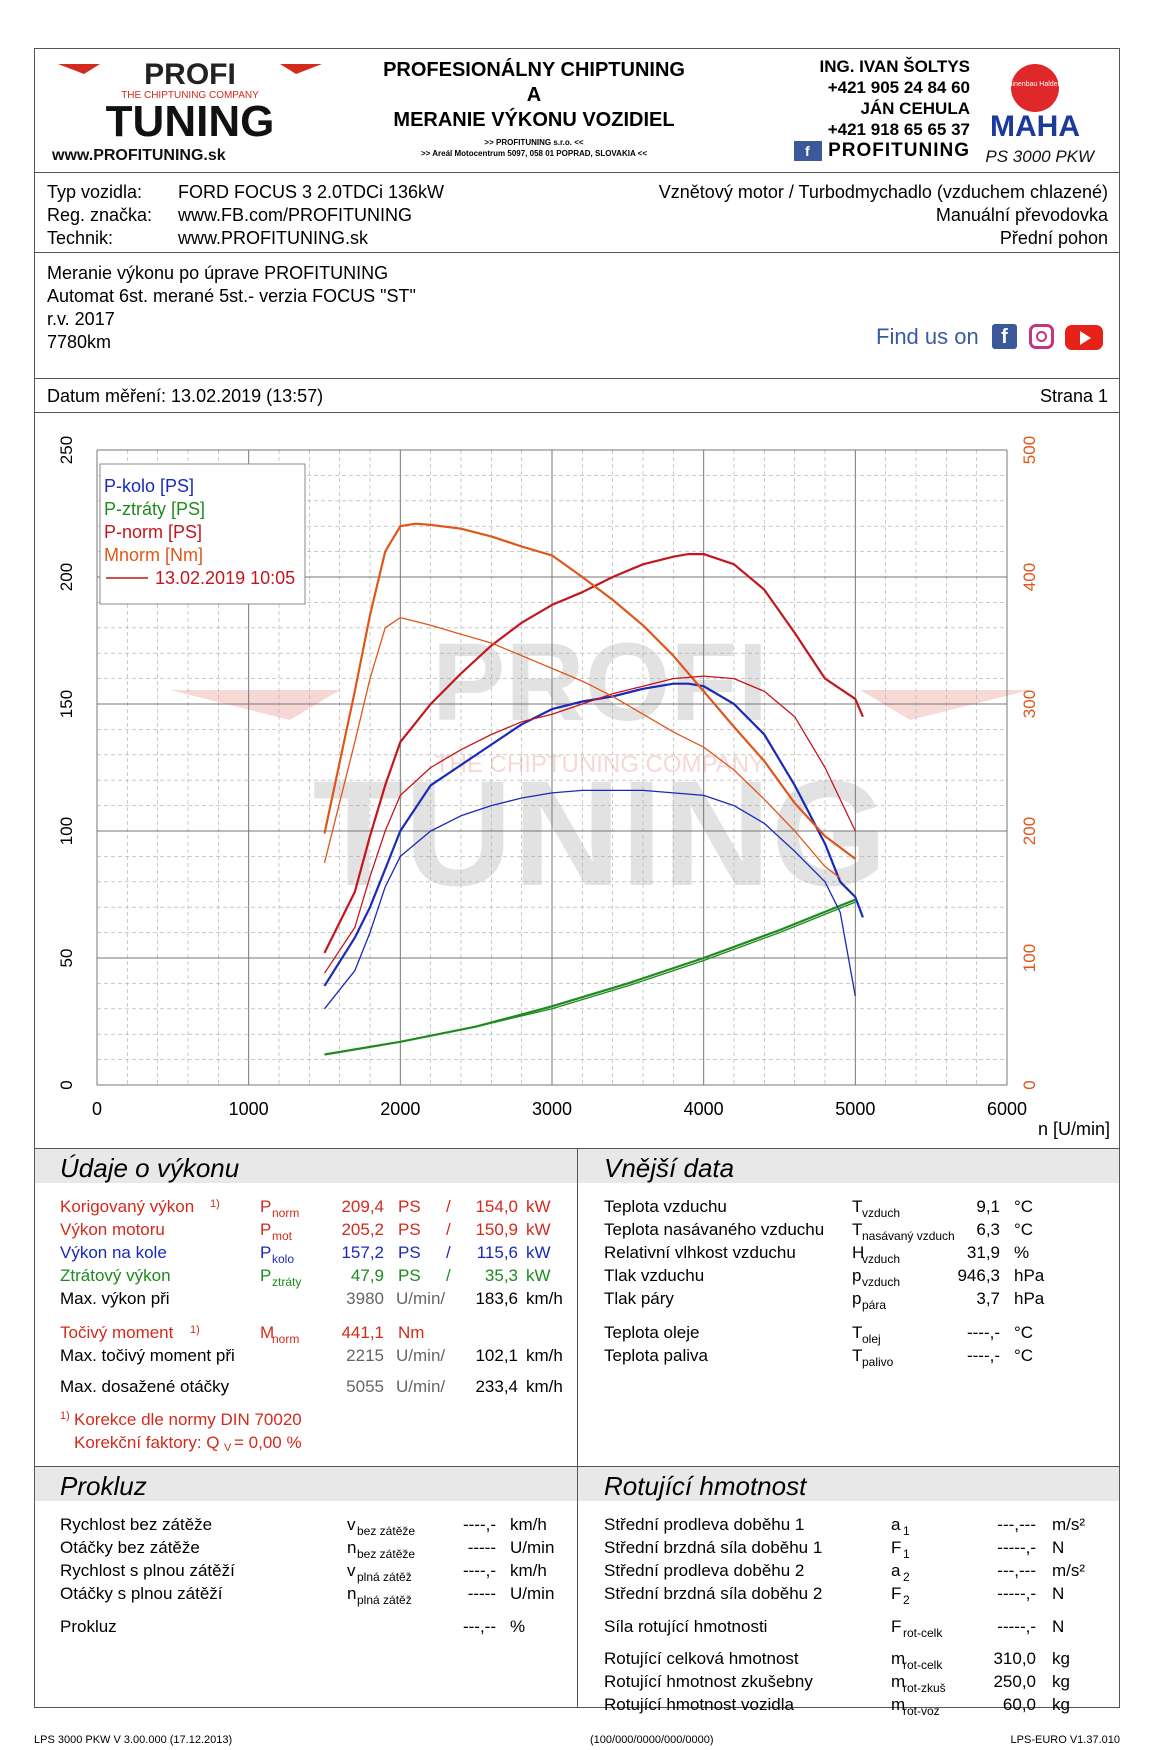 The height and width of the screenshot is (1750, 1150). What do you see at coordinates (149, 486) in the screenshot?
I see `legend-label: P-kolo [PS]` at bounding box center [149, 486].